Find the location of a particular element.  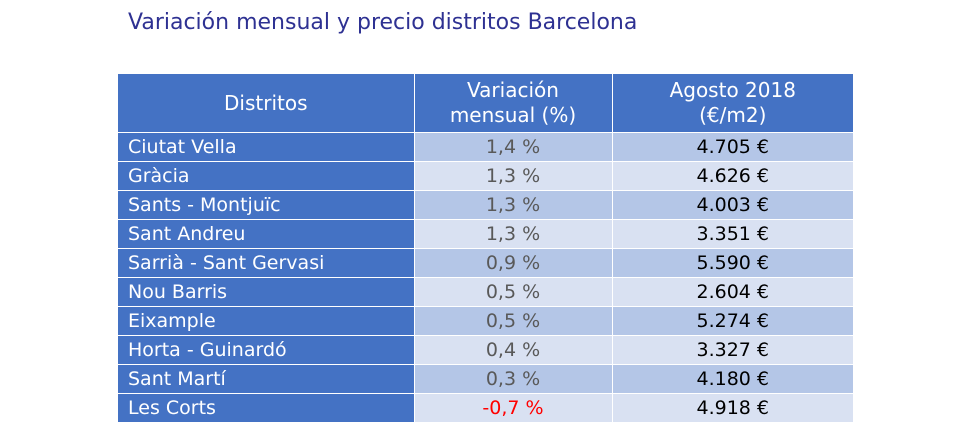

header-district-label: Distritos is located at coordinates (266, 102).